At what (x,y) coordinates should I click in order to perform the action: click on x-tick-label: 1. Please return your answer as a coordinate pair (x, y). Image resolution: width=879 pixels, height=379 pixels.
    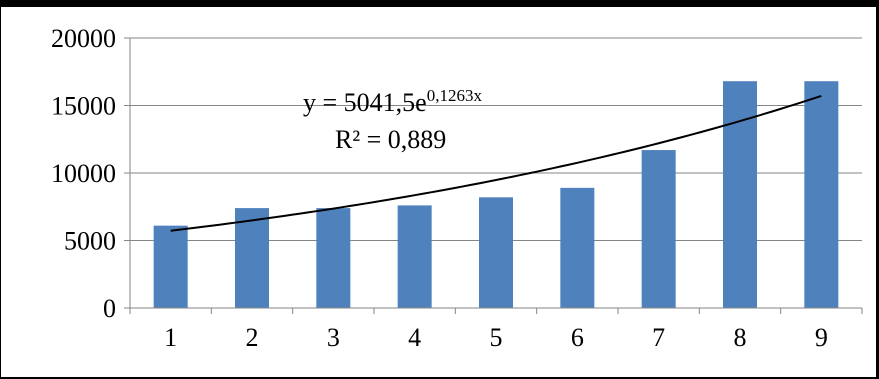
    Looking at the image, I should click on (170, 337).